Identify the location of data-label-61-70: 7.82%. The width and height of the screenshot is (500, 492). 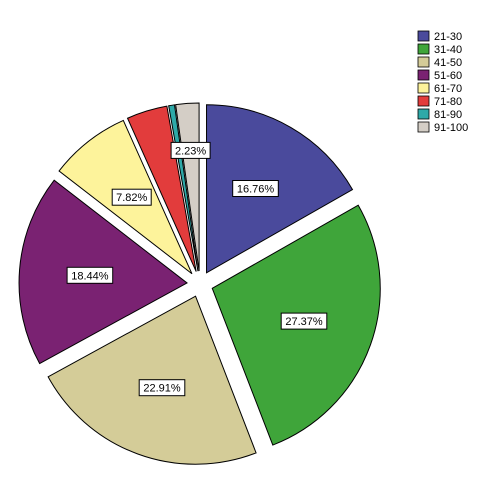
(131, 197).